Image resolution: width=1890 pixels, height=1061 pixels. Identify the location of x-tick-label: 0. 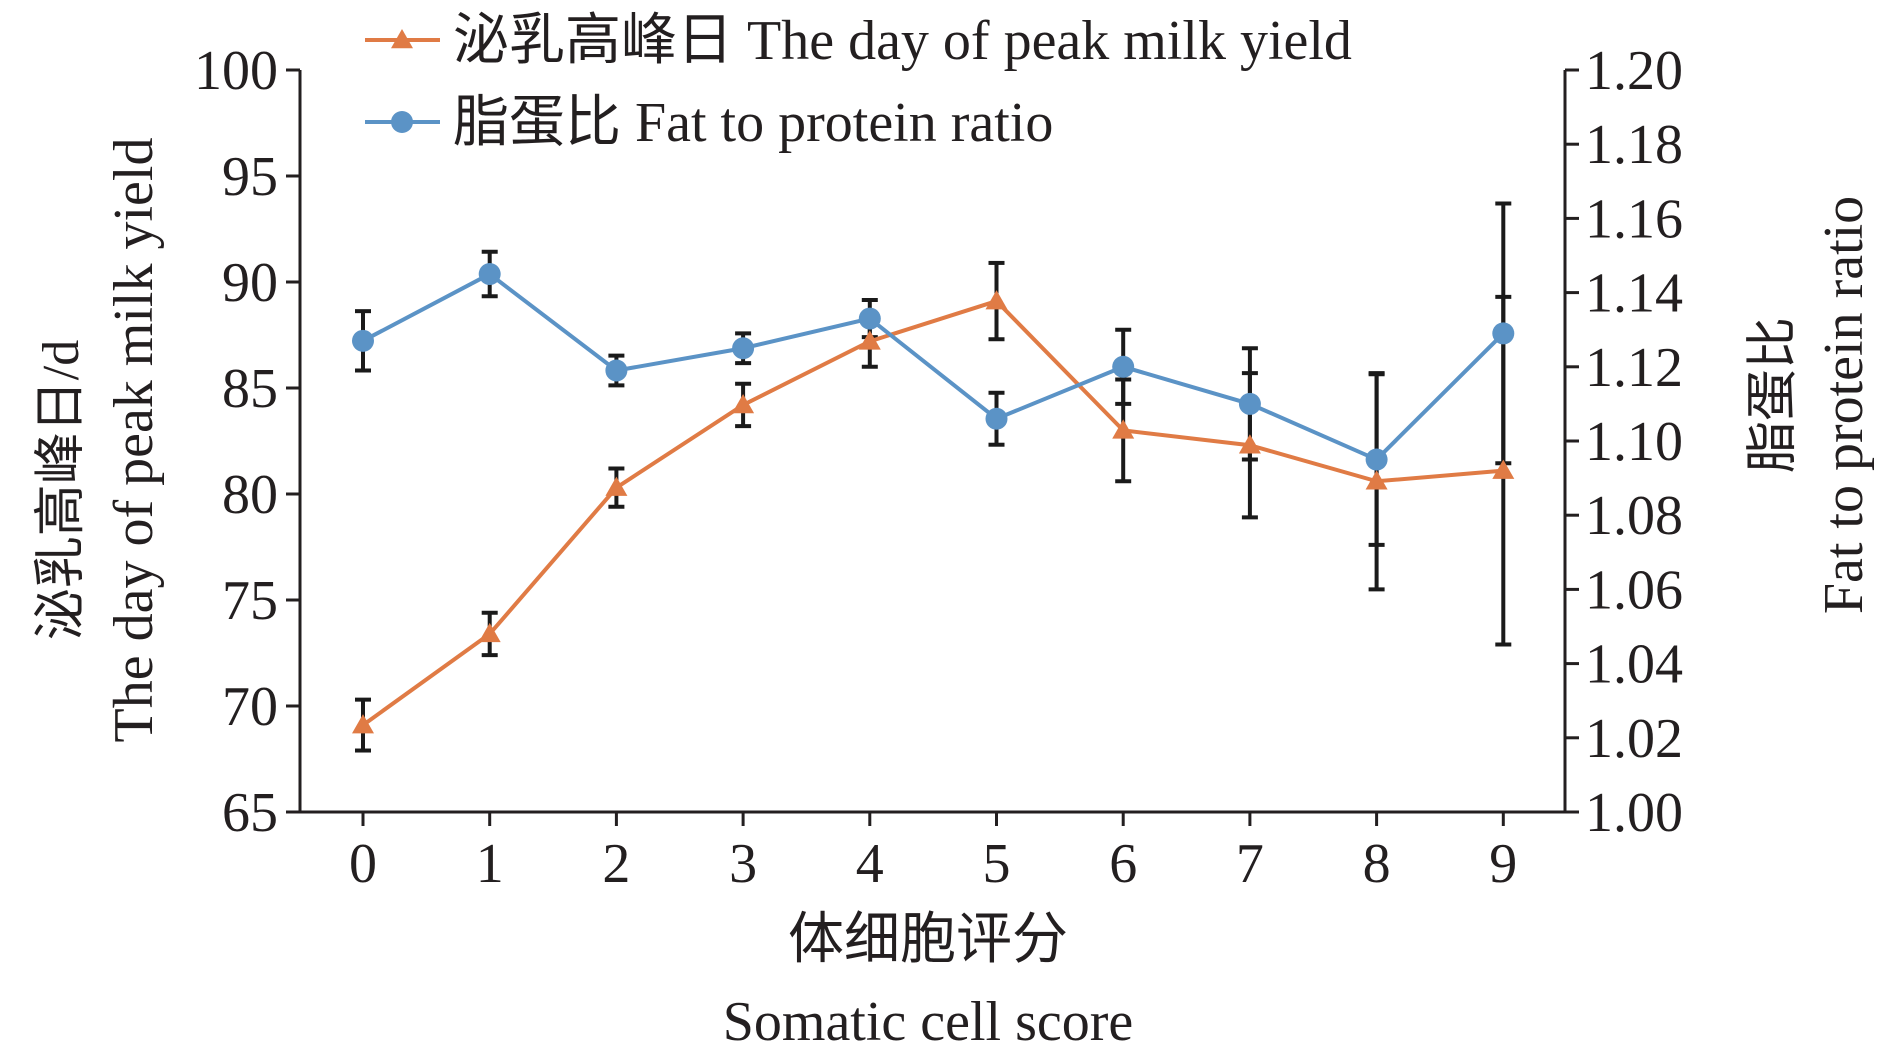
(363, 864).